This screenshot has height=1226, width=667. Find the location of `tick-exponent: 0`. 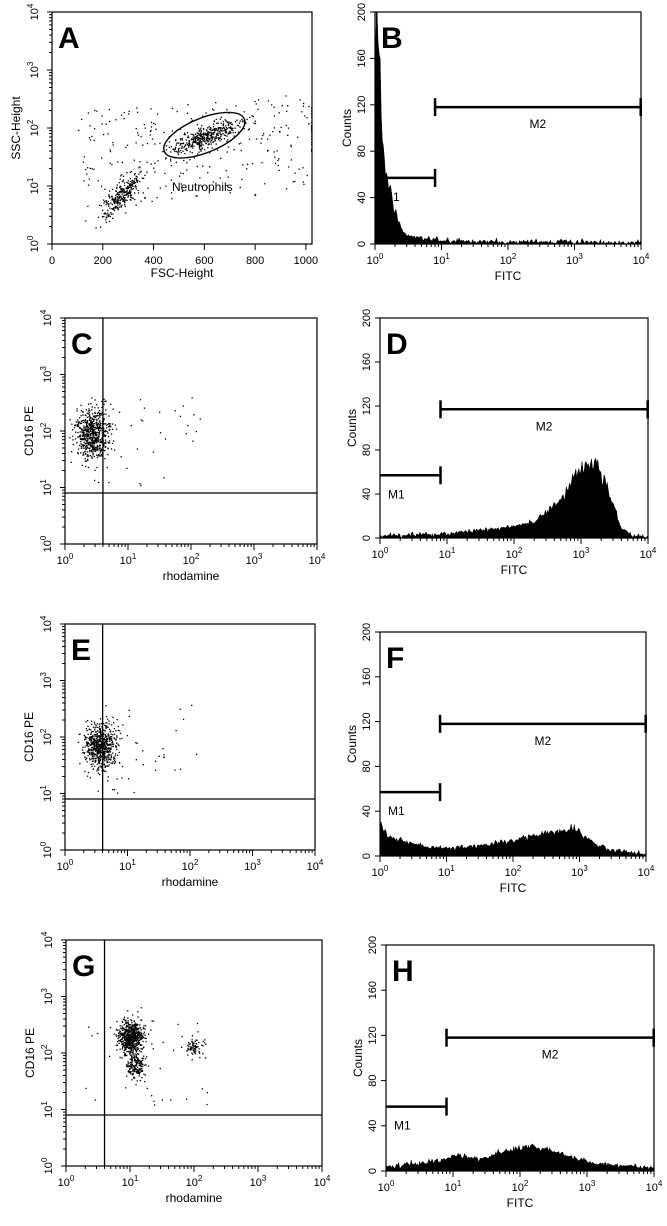

tick-exponent: 0 is located at coordinates (381, 256).